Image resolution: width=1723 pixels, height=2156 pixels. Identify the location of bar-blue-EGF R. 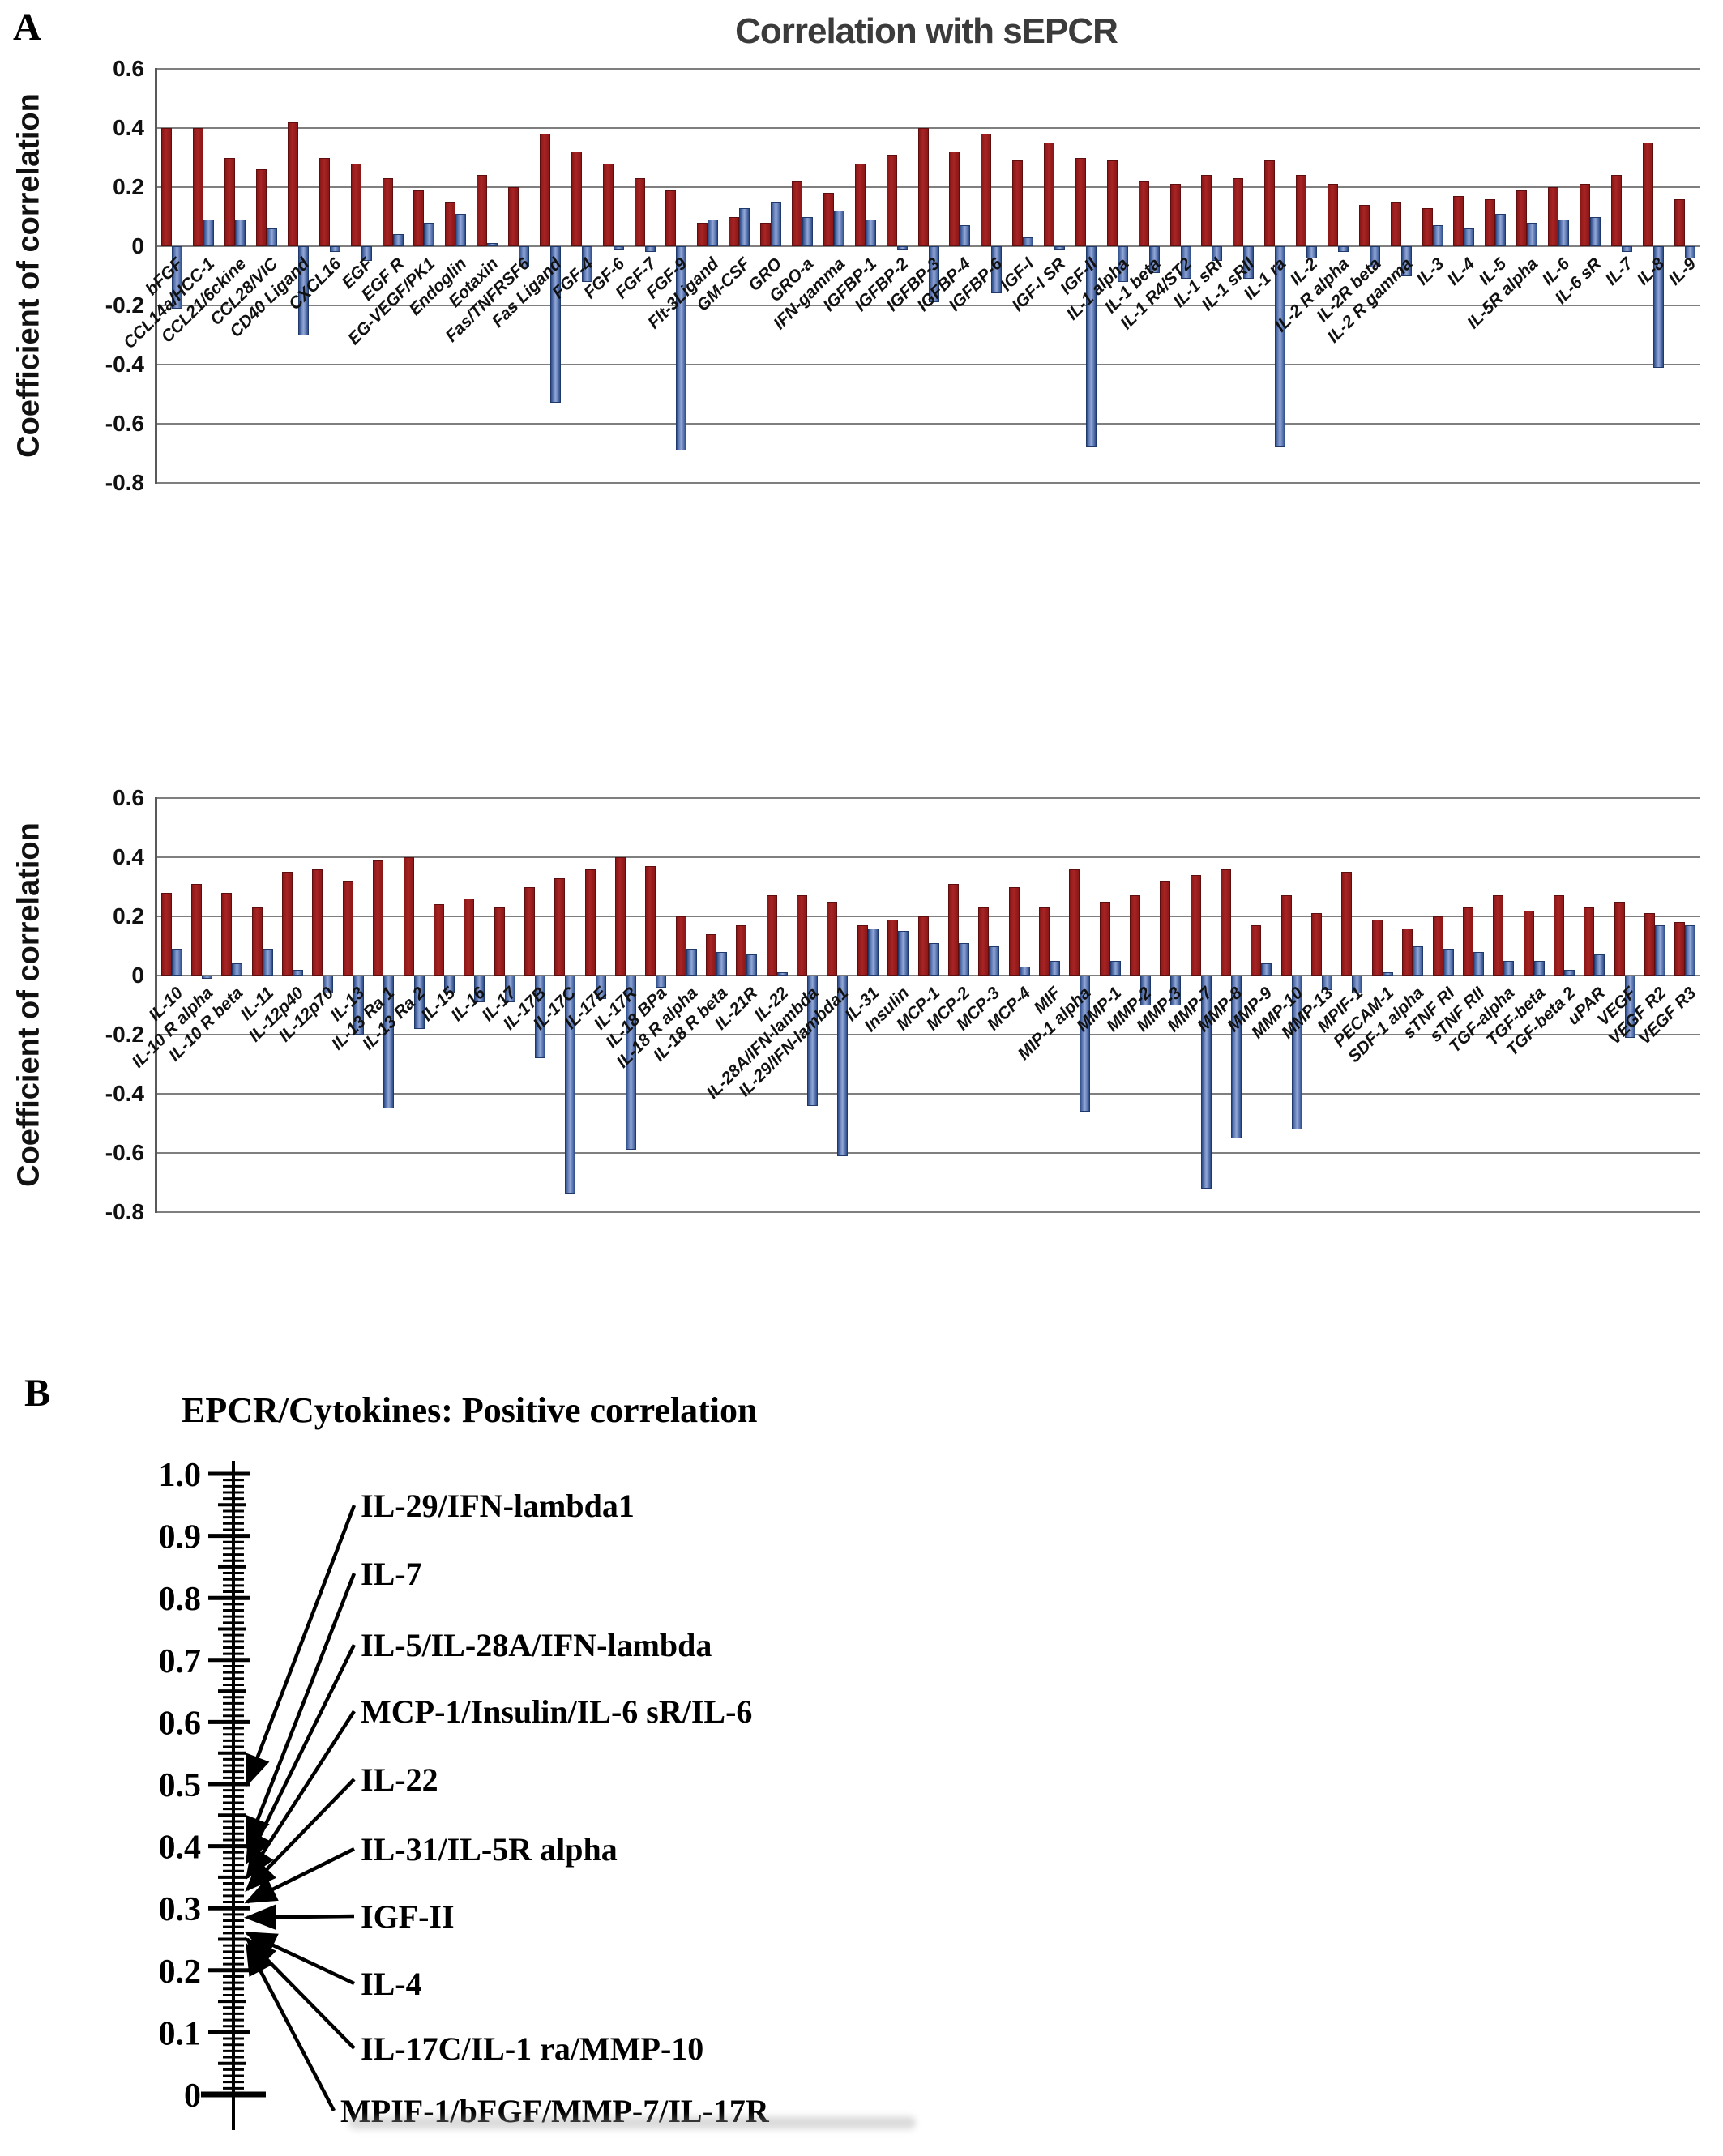
(398, 240).